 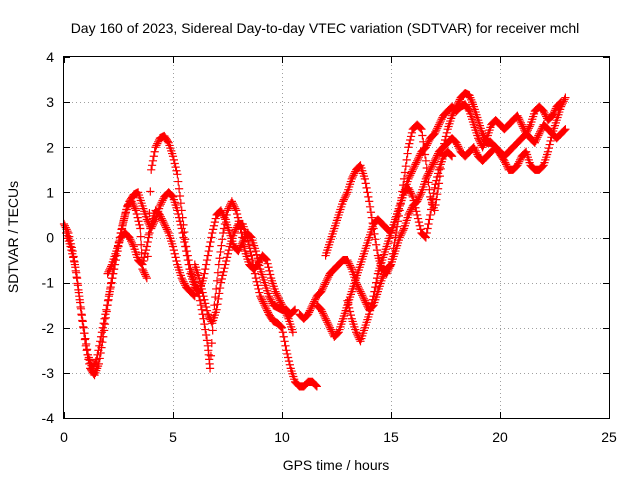 I want to click on x-tick-label: 0, so click(x=64, y=437).